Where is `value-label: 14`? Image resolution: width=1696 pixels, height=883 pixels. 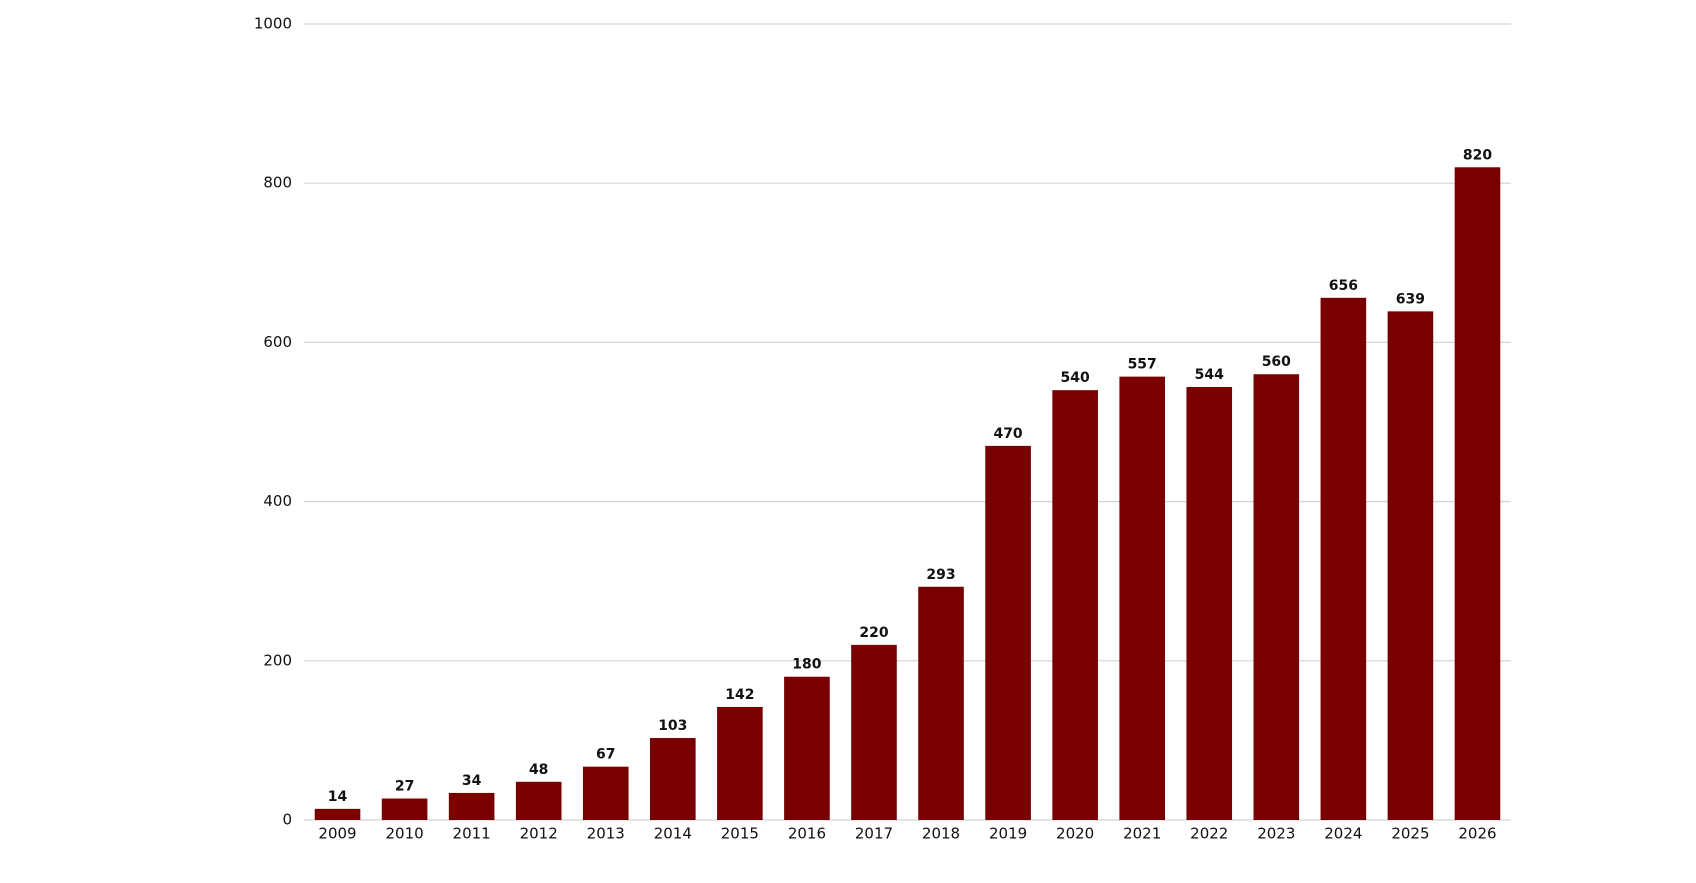 value-label: 14 is located at coordinates (338, 797).